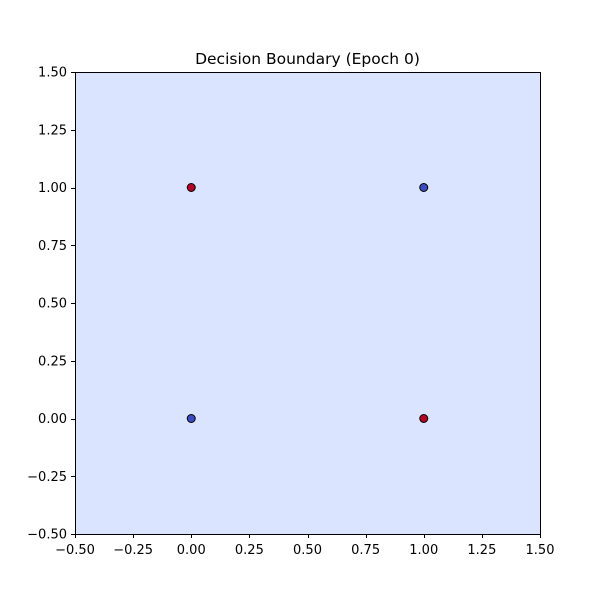 The width and height of the screenshot is (600, 600). I want to click on x-tick-label: 0.25, so click(249, 550).